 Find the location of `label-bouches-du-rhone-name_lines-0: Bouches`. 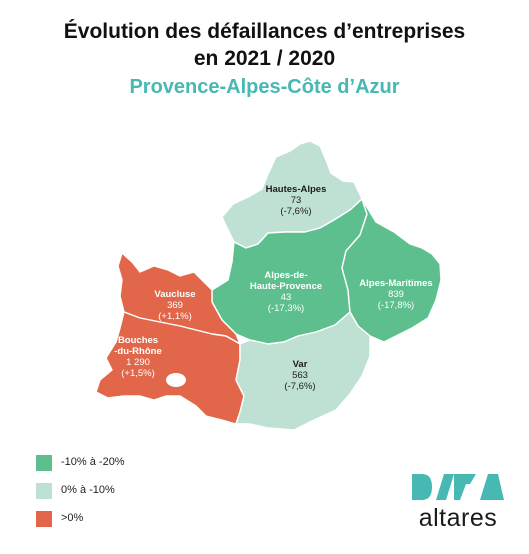

label-bouches-du-rhone-name_lines-0: Bouches is located at coordinates (138, 340).